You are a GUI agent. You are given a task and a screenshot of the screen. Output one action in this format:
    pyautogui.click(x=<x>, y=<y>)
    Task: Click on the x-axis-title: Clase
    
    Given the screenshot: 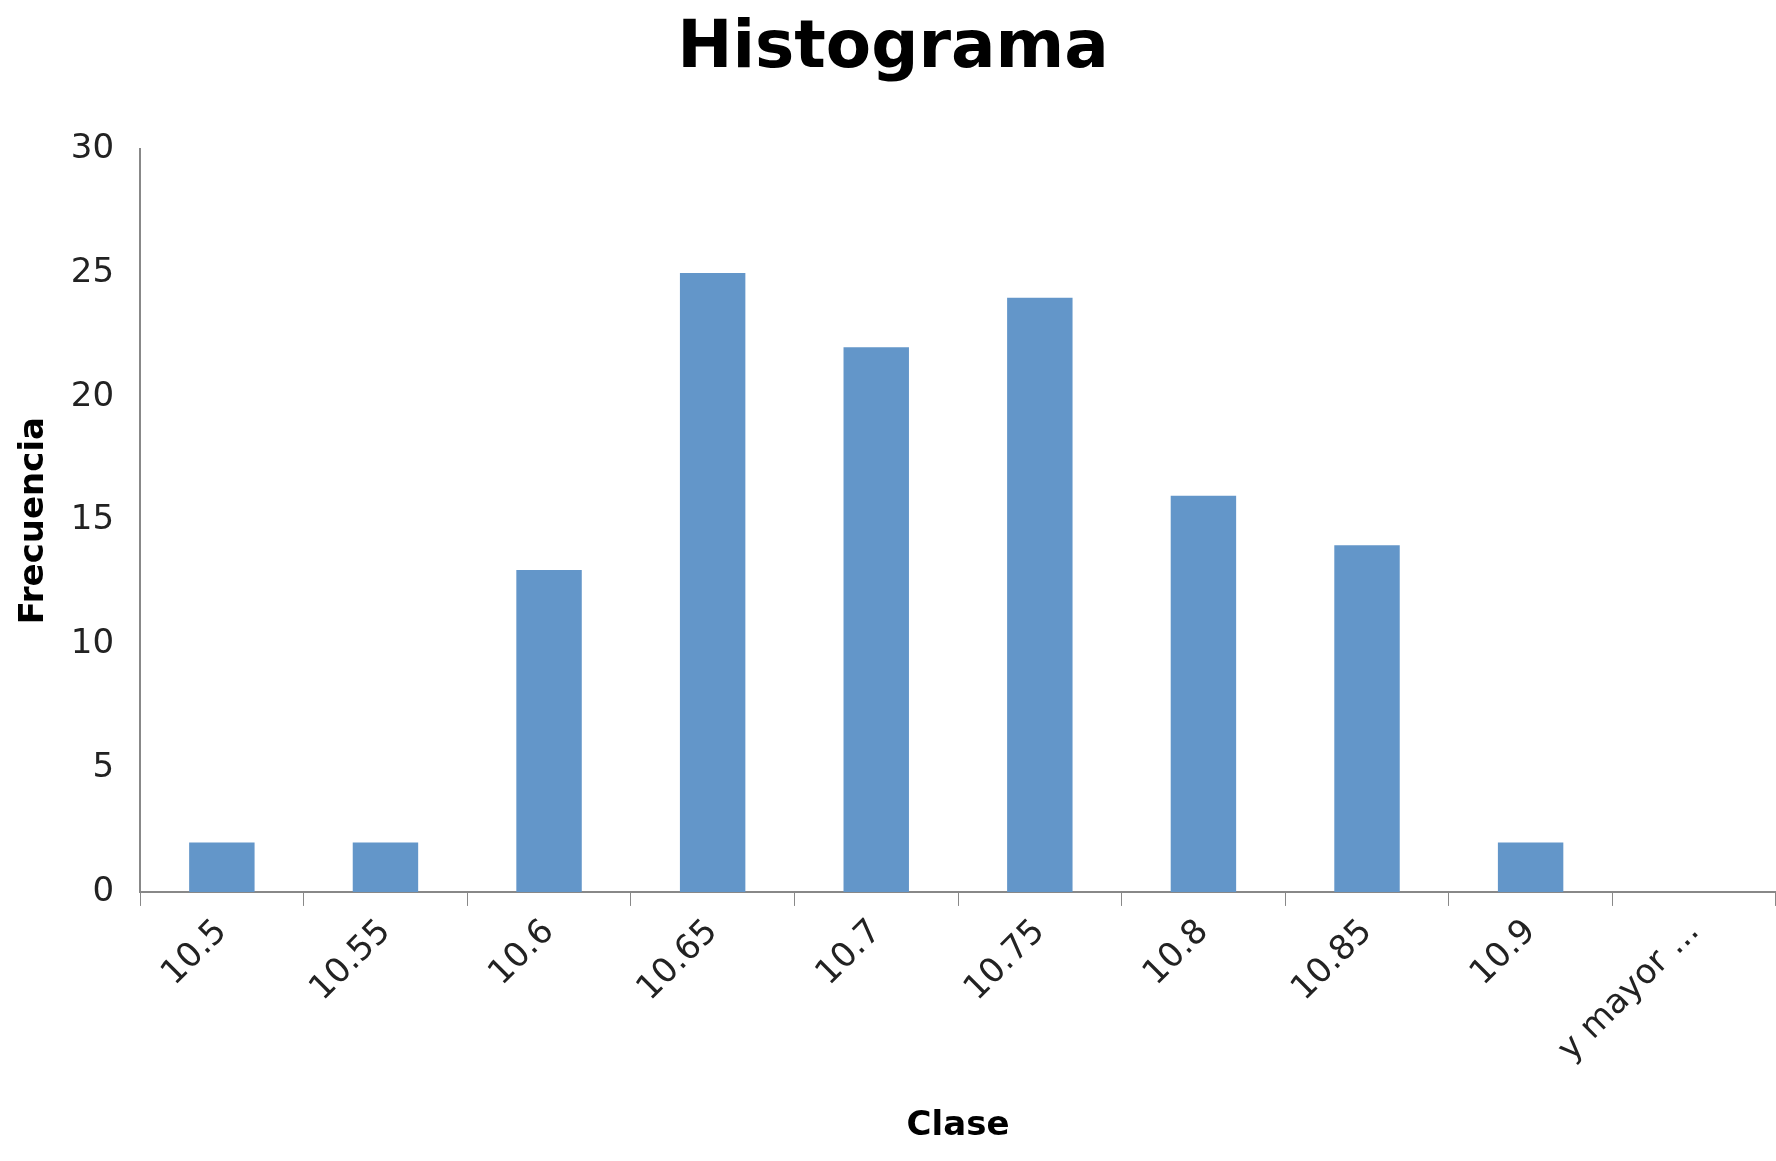 What is the action you would take?
    pyautogui.click(x=958, y=1123)
    